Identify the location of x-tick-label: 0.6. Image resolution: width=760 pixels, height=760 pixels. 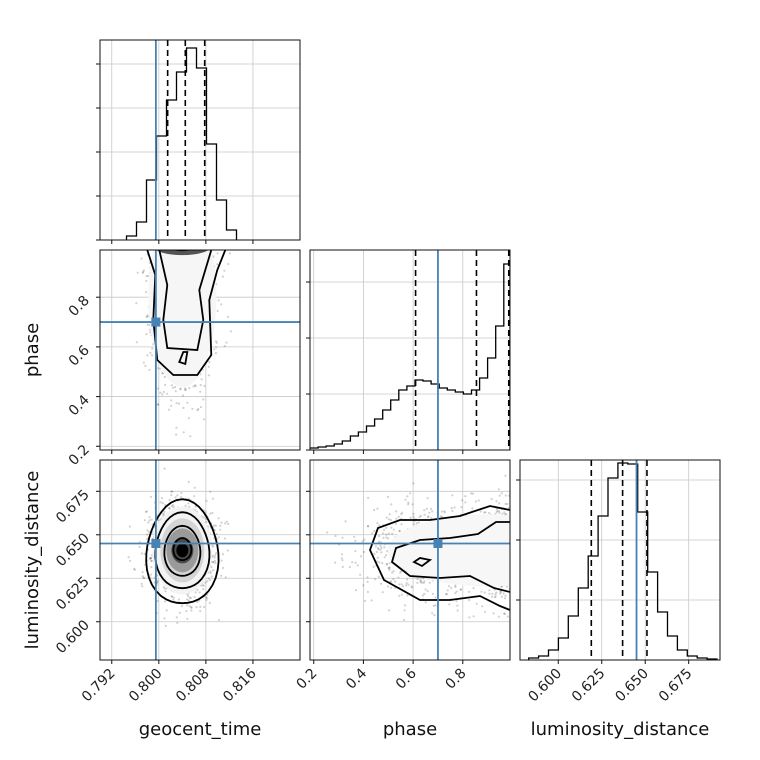
(406, 678).